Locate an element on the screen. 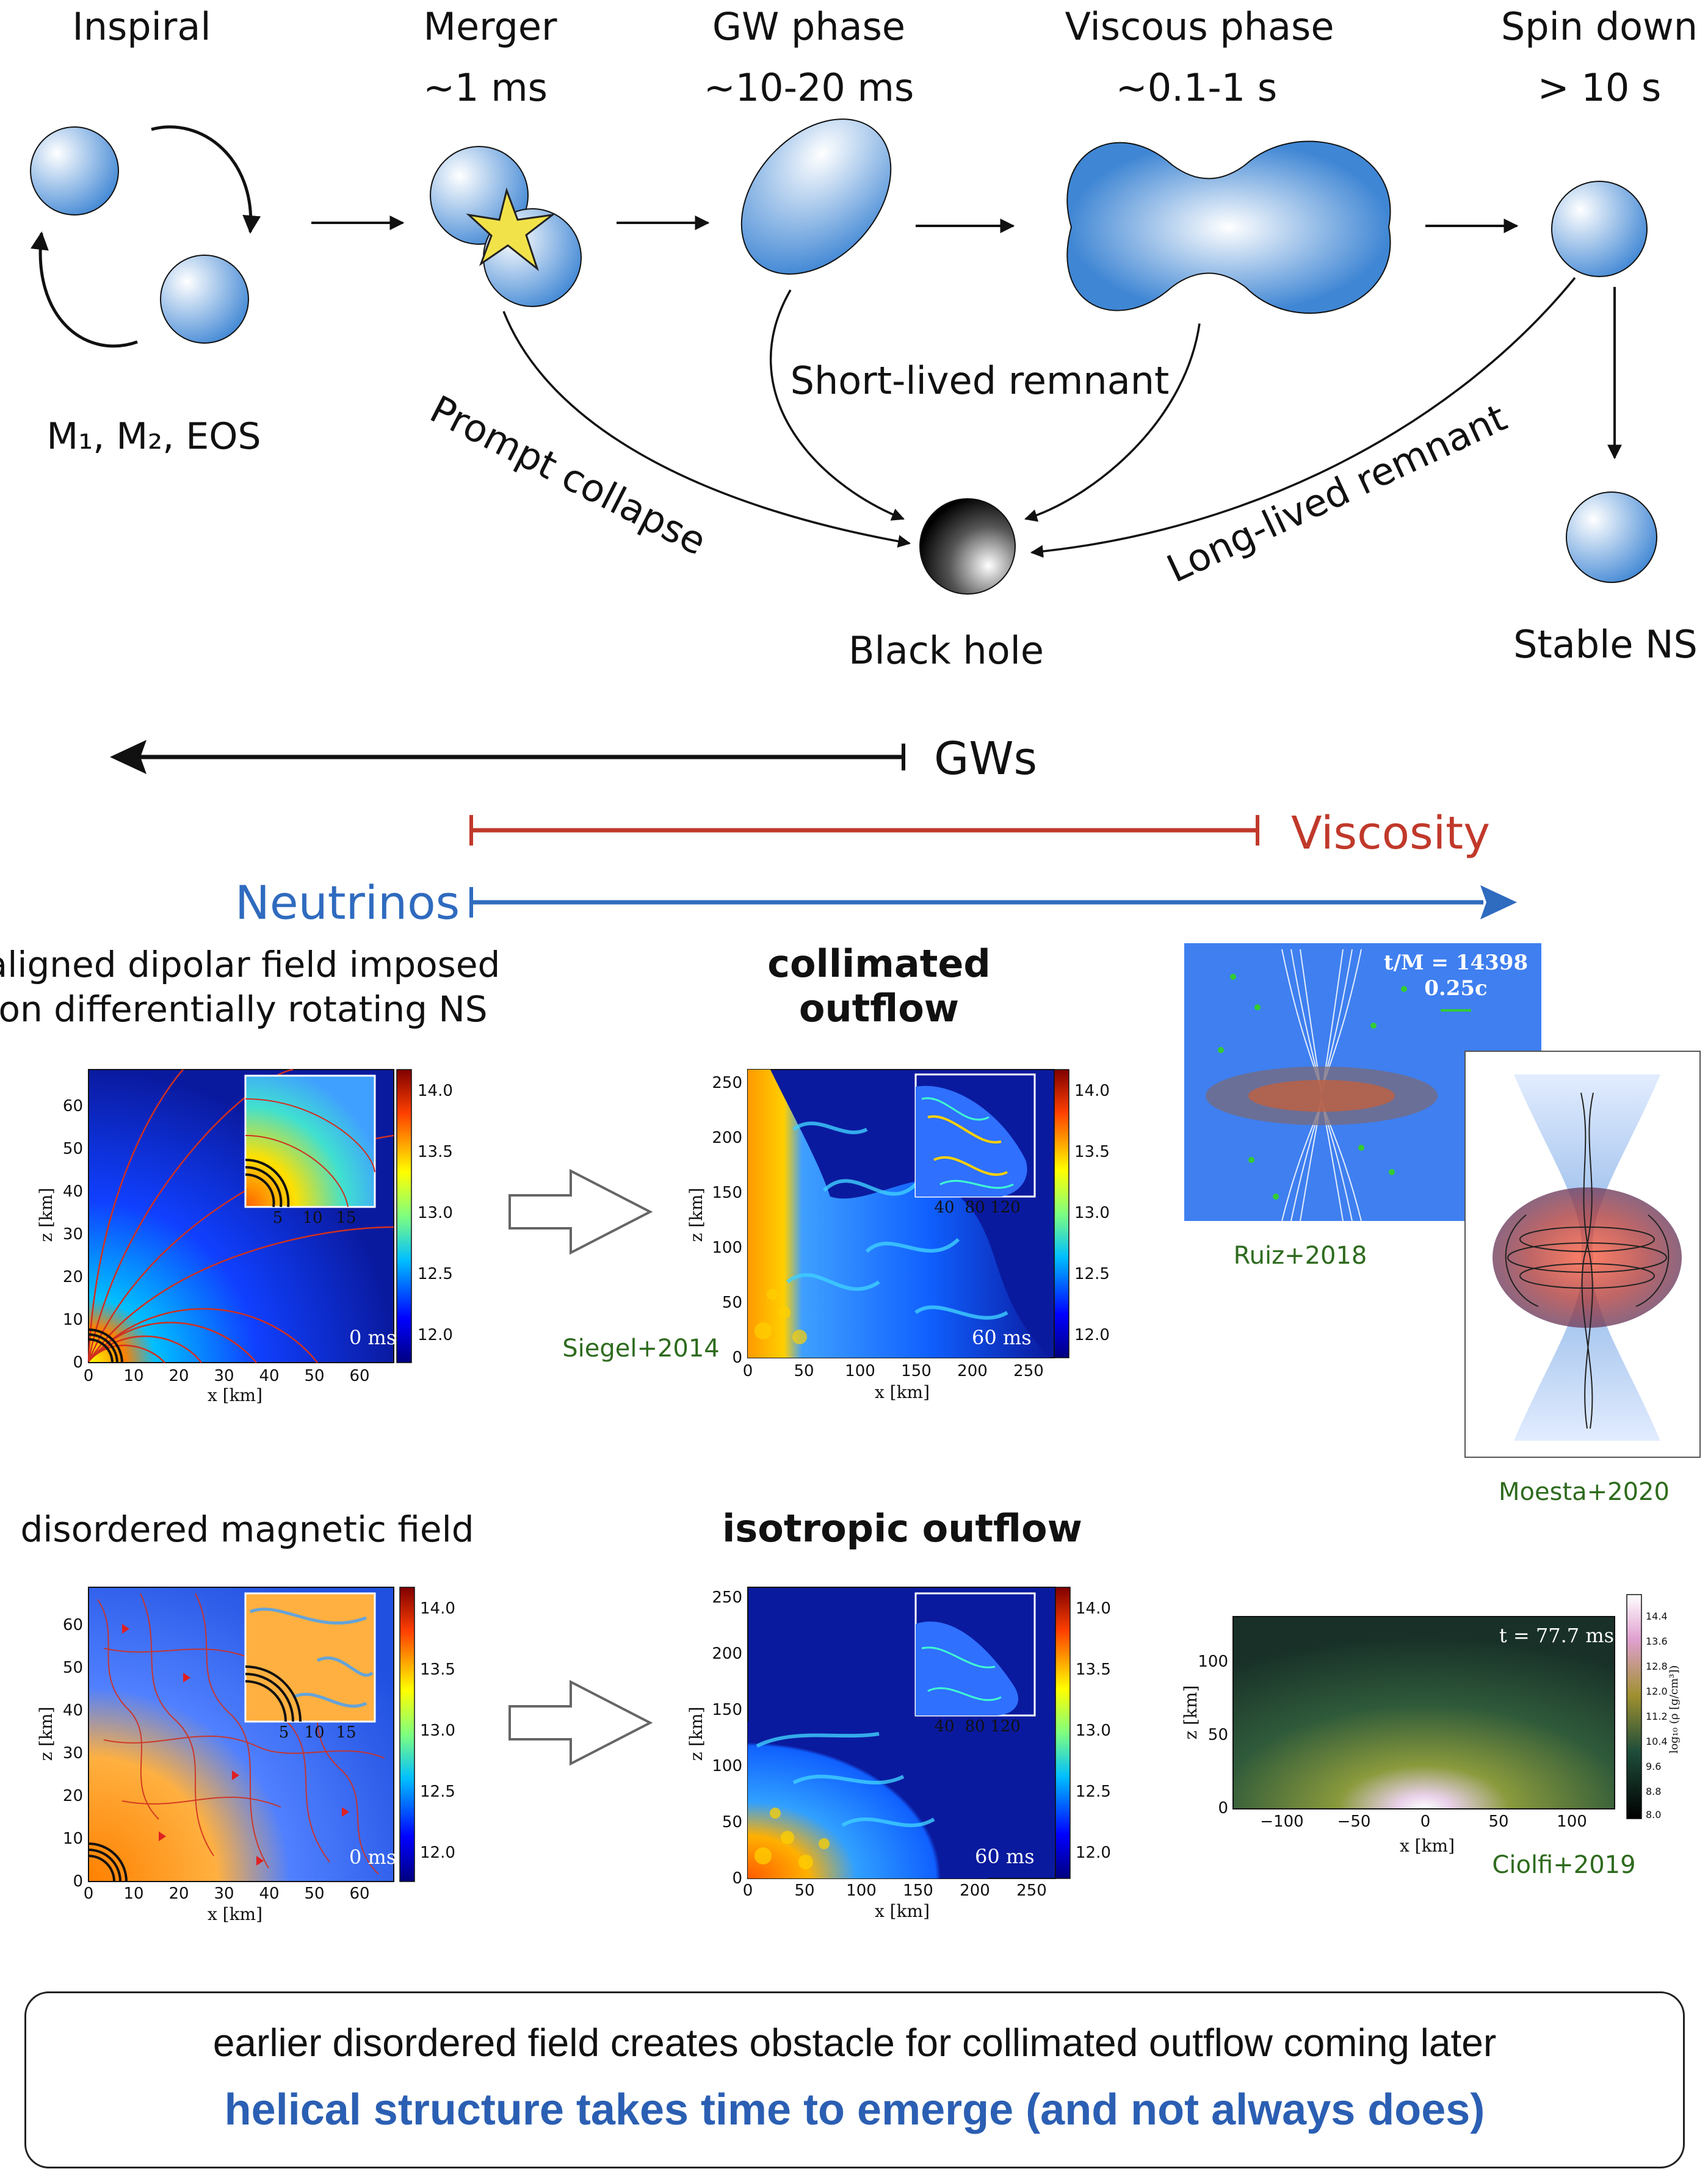  plot2-xtick-5: 250 is located at coordinates (1028, 1371).